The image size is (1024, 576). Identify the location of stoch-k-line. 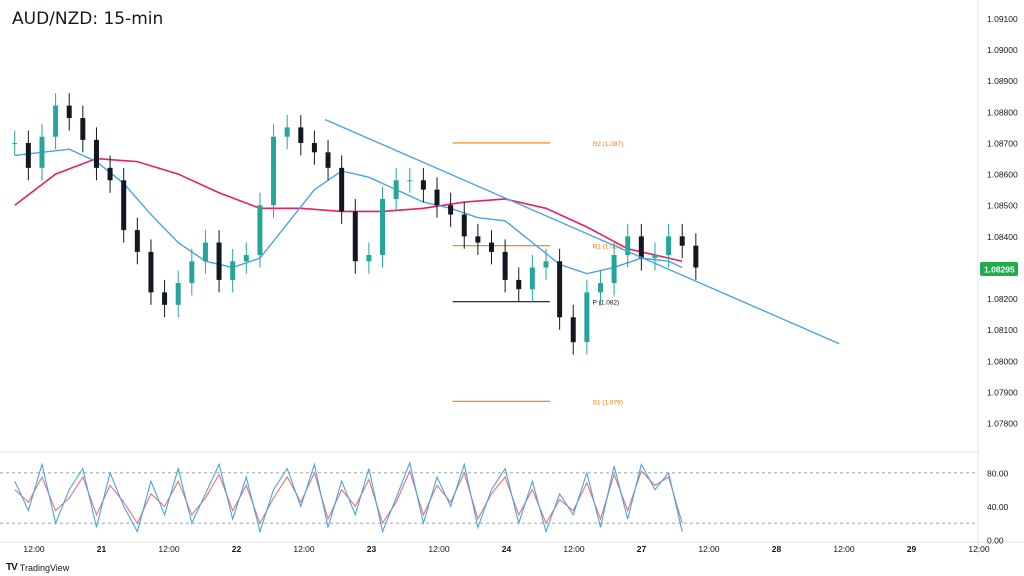
(348, 497).